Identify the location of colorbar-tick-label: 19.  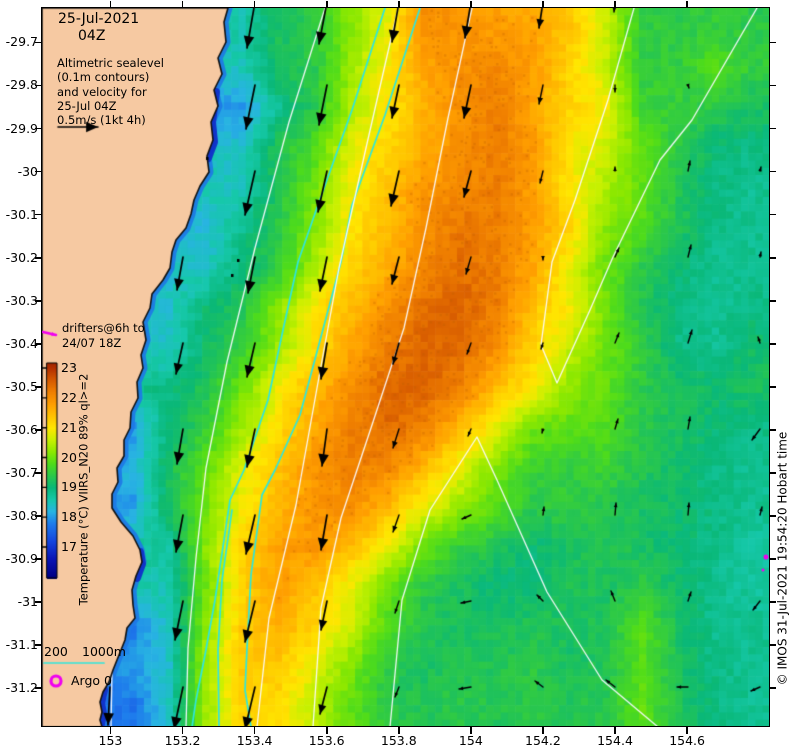
(69, 487).